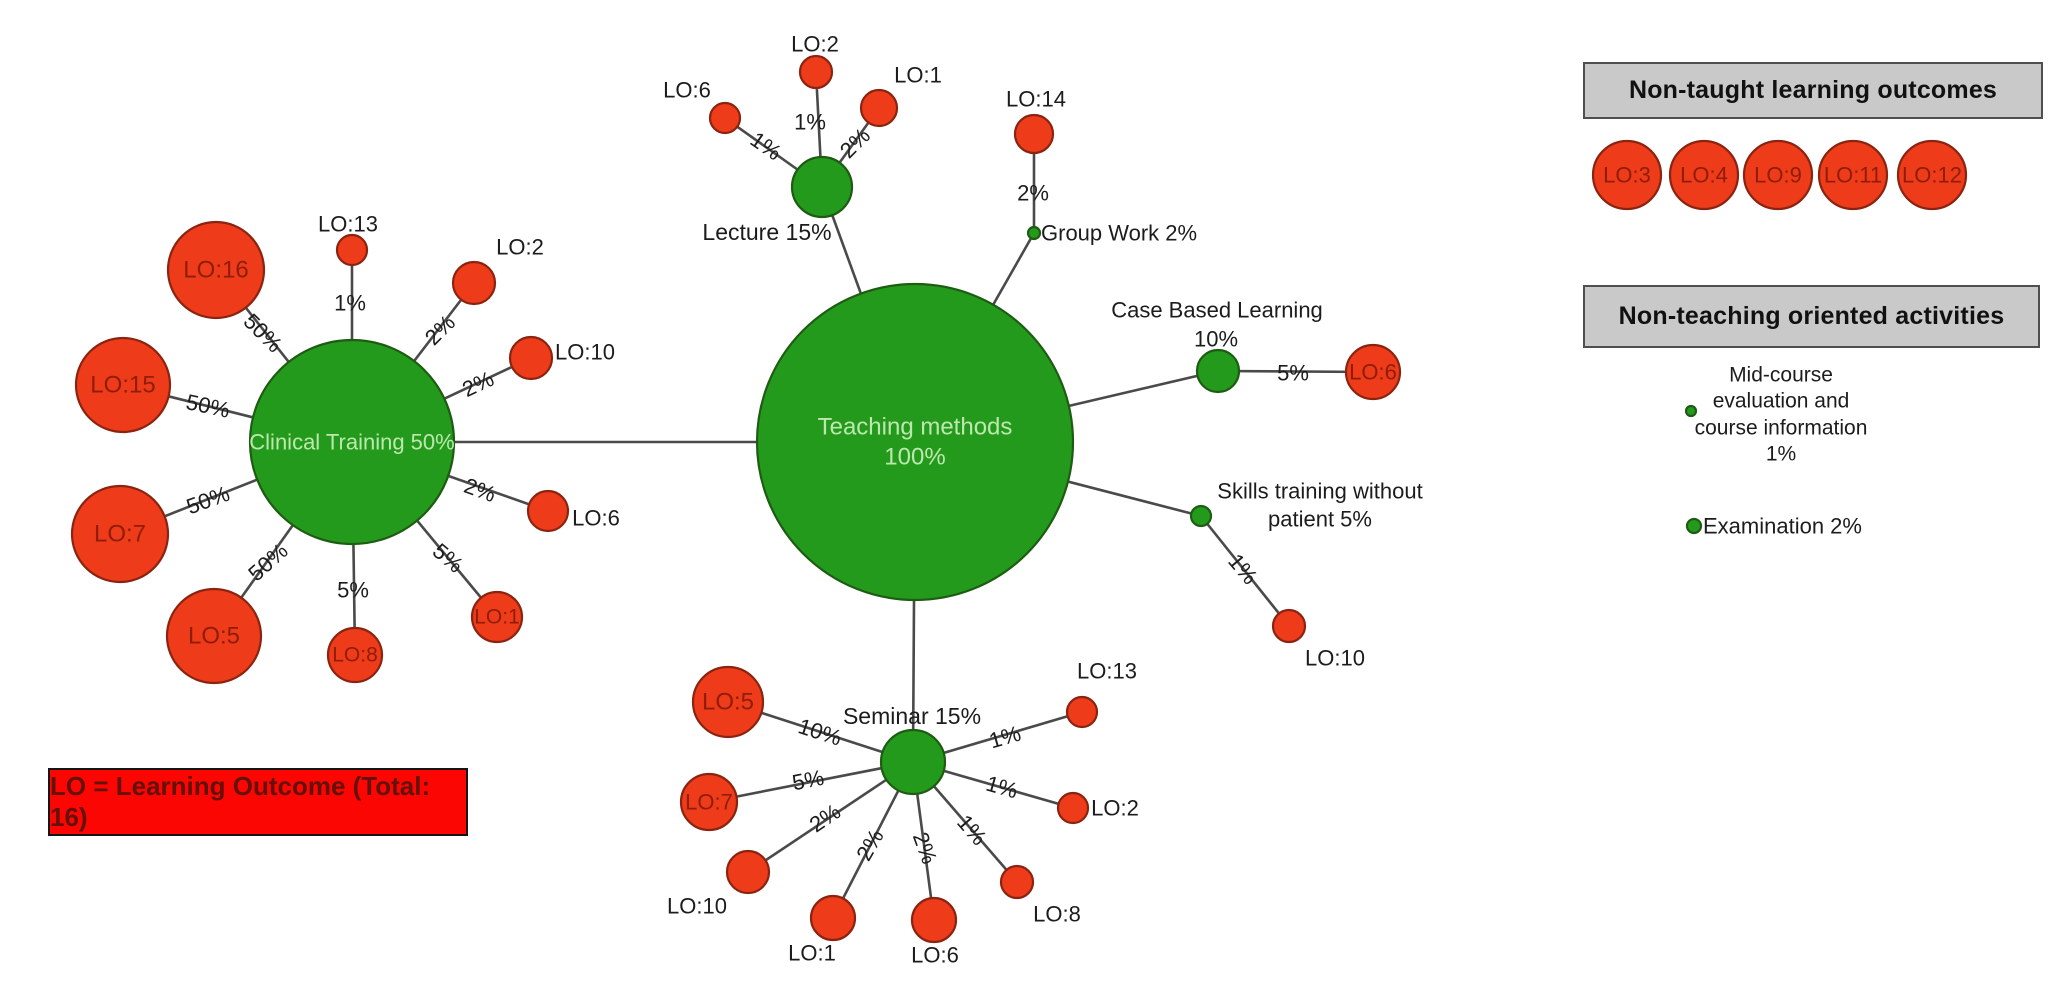  I want to click on lo-node-c15, so click(123, 385).